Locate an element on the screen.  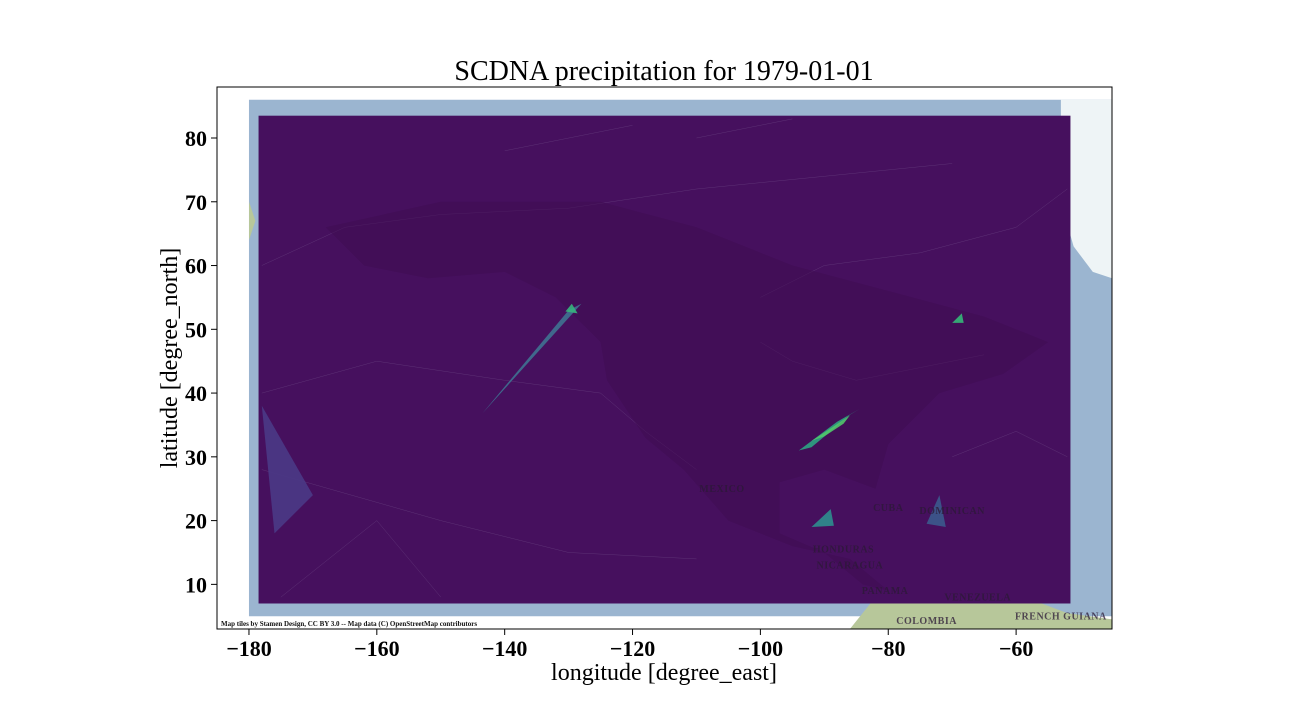
y-tick-label-20: 20 is located at coordinates (196, 521).